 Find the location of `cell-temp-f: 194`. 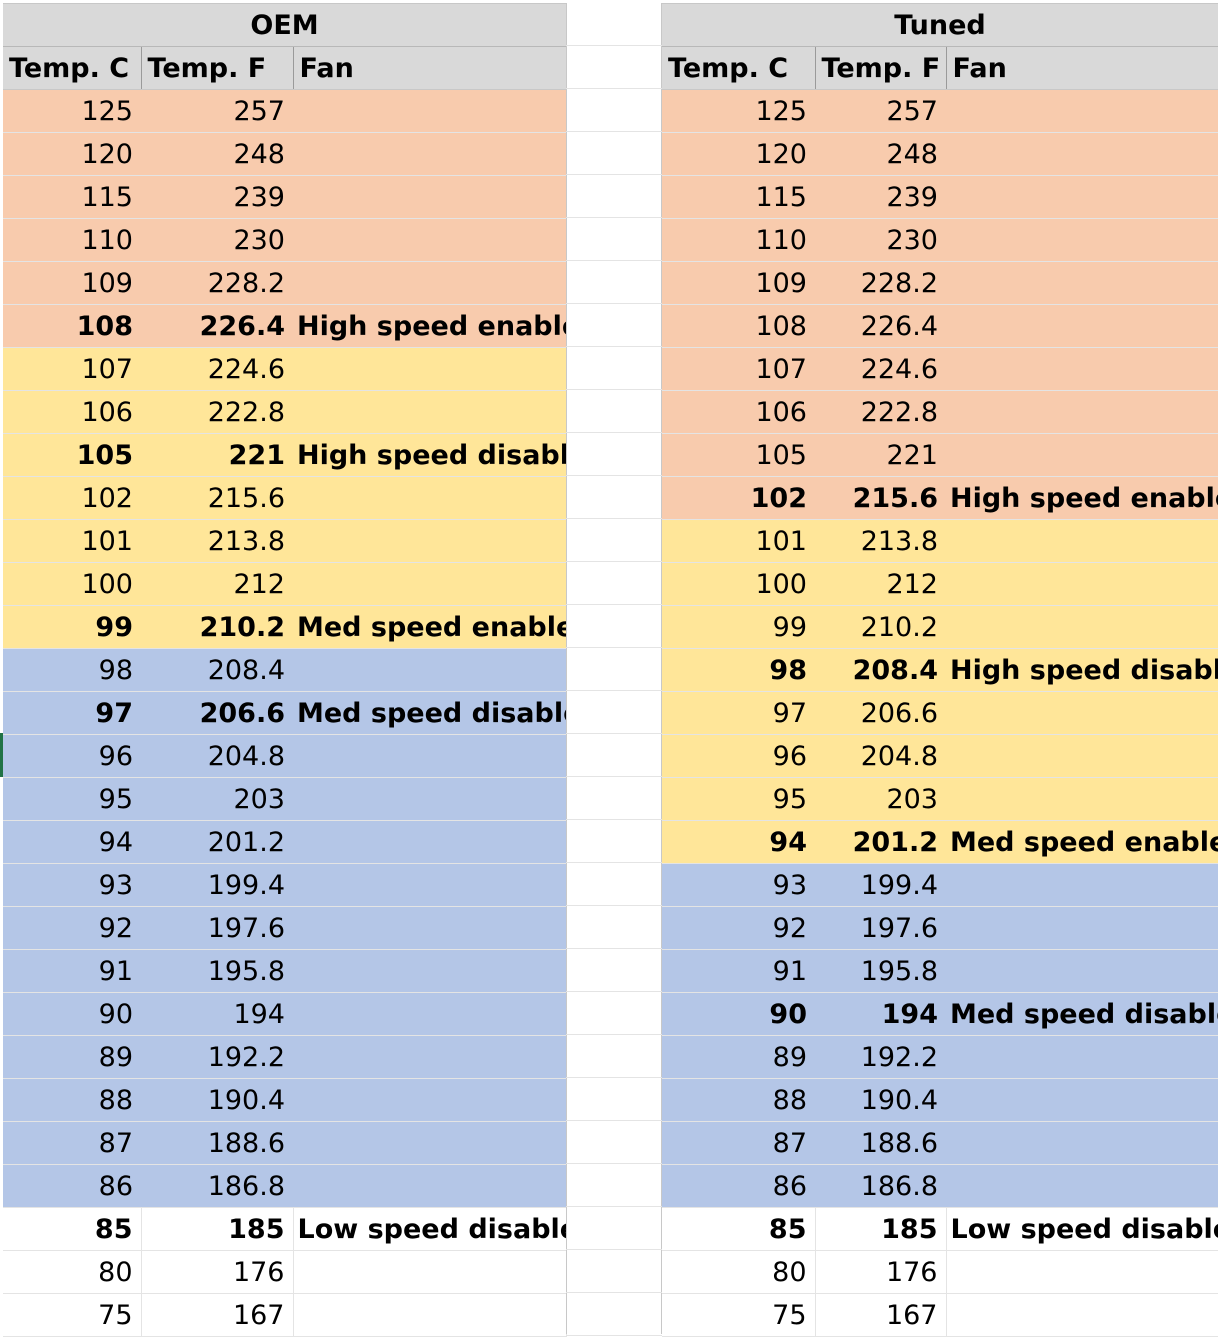

cell-temp-f: 194 is located at coordinates (217, 1014).